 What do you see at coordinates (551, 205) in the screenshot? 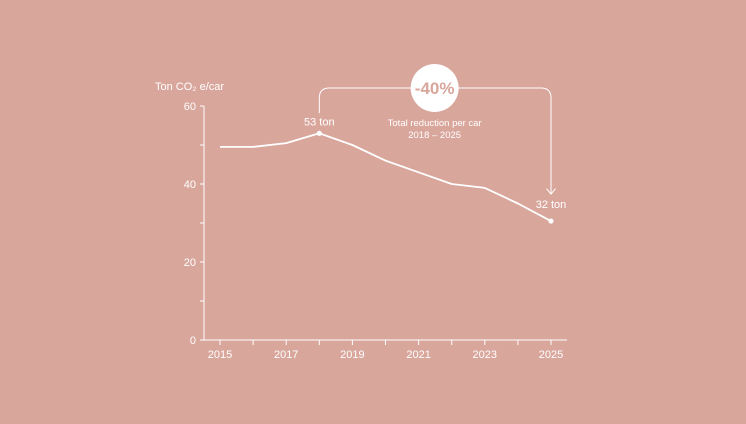
I see `end-value-label: 32 ton` at bounding box center [551, 205].